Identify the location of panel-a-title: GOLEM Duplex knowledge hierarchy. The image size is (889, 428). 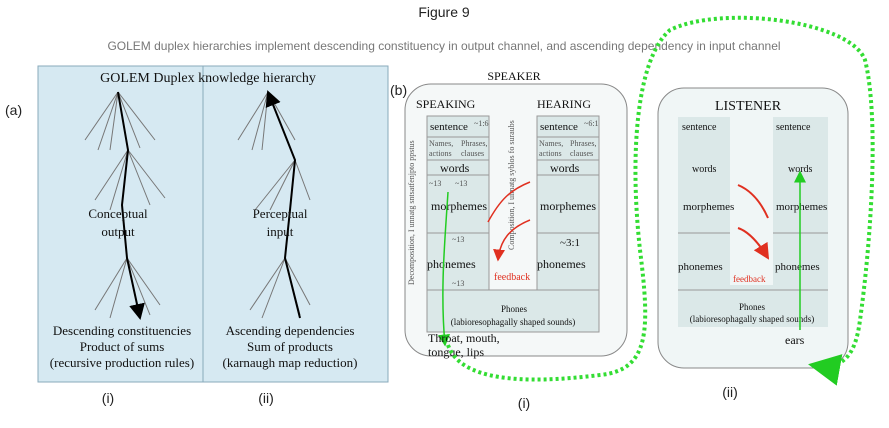
(208, 78).